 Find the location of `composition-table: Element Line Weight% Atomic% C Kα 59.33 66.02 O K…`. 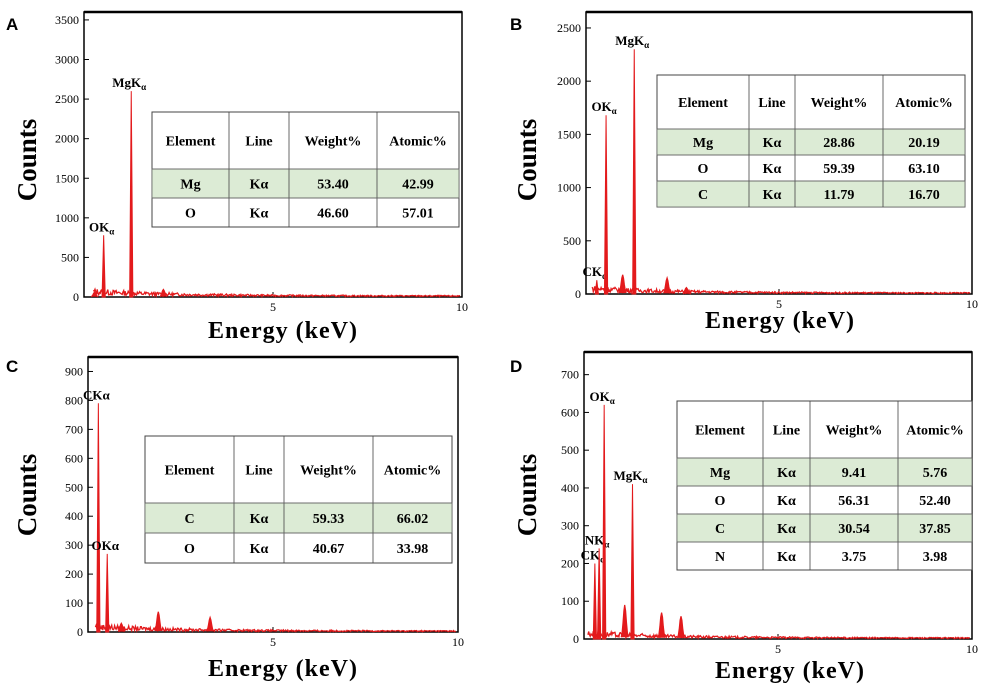

composition-table: Element Line Weight% Atomic% C Kα 59.33 66.02 O K… is located at coordinates (298, 499).